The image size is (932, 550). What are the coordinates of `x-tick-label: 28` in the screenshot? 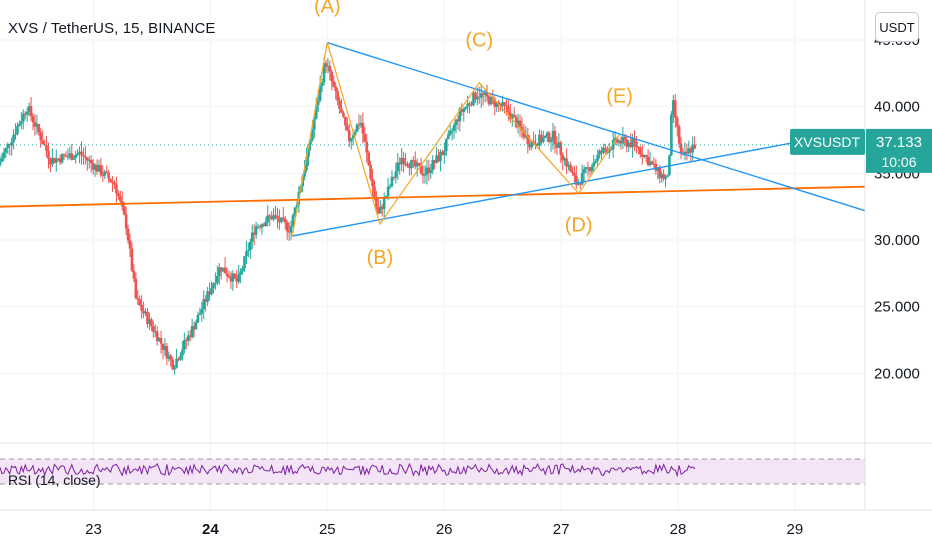 It's located at (678, 529).